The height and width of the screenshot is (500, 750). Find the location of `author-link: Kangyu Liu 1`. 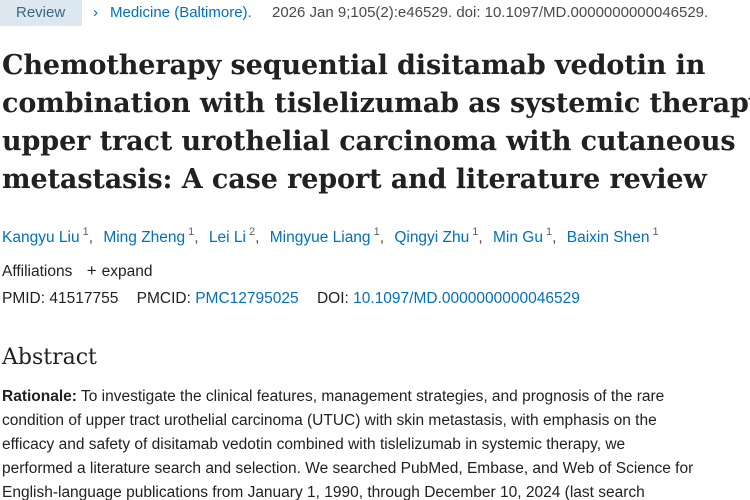

author-link: Kangyu Liu 1 is located at coordinates (45, 236).